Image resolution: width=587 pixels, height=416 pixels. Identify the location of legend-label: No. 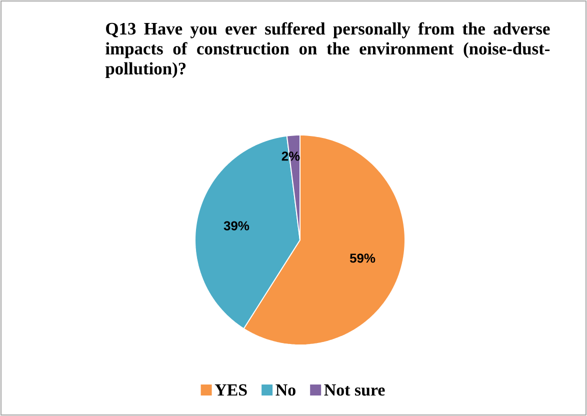
(286, 390).